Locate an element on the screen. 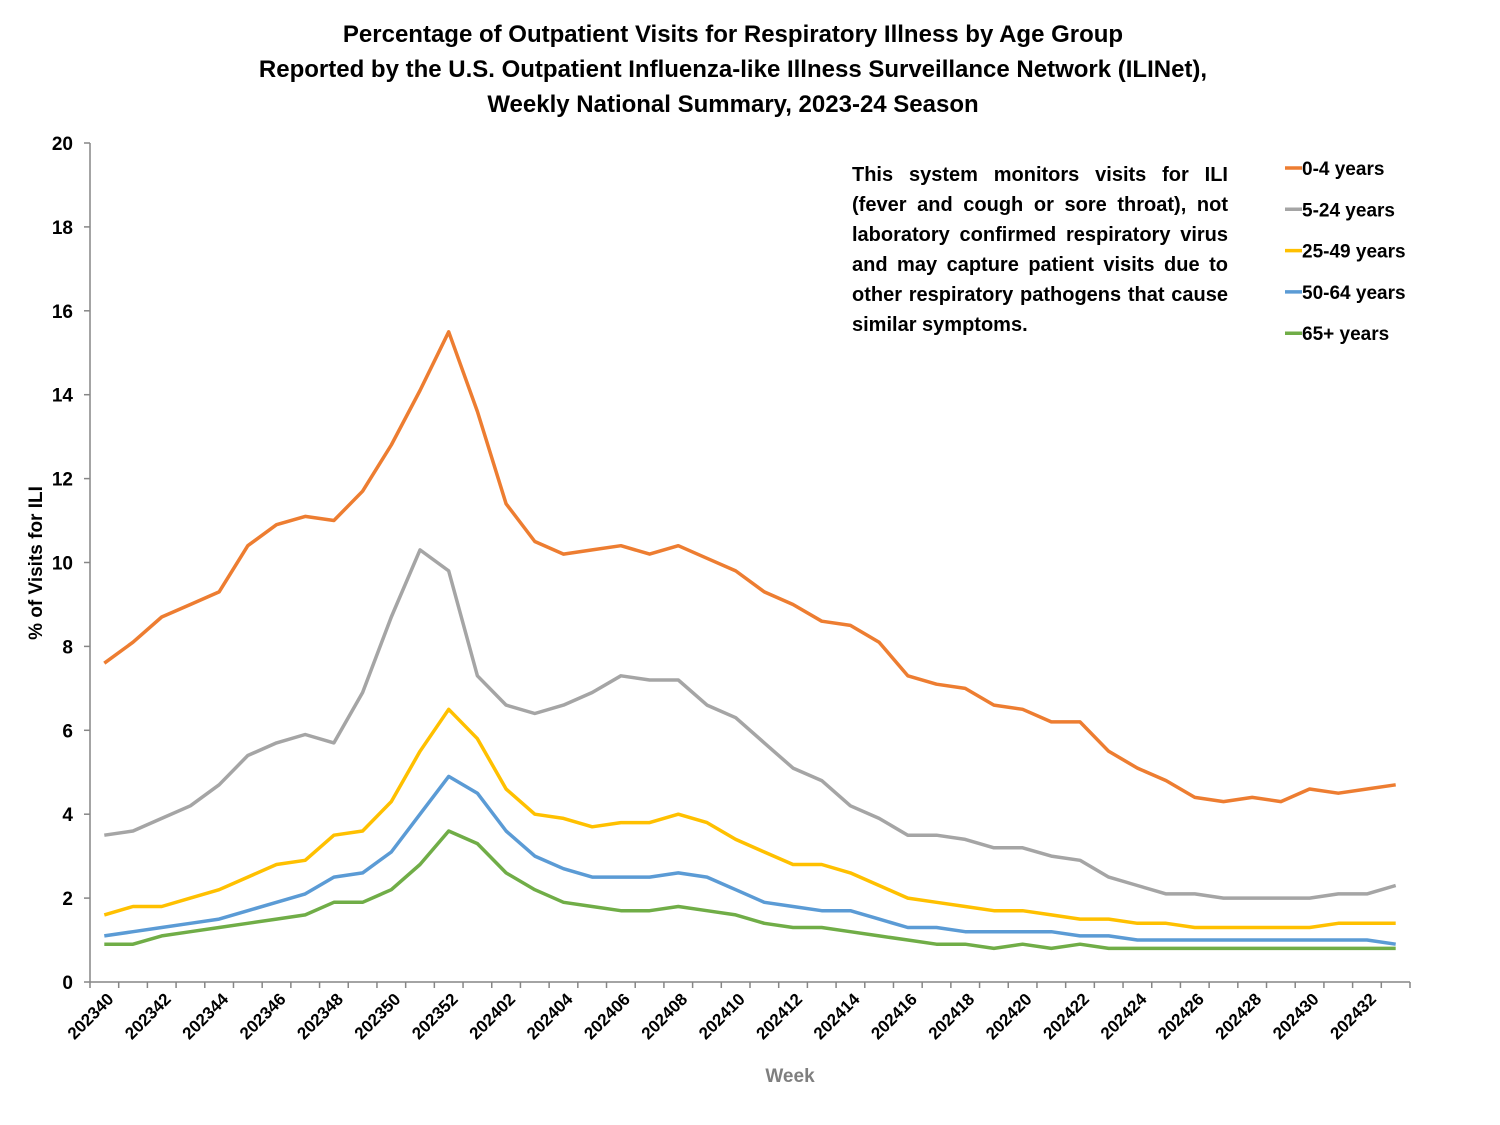 This screenshot has height=1125, width=1500. x-tick-label: 202412 is located at coordinates (780, 1017).